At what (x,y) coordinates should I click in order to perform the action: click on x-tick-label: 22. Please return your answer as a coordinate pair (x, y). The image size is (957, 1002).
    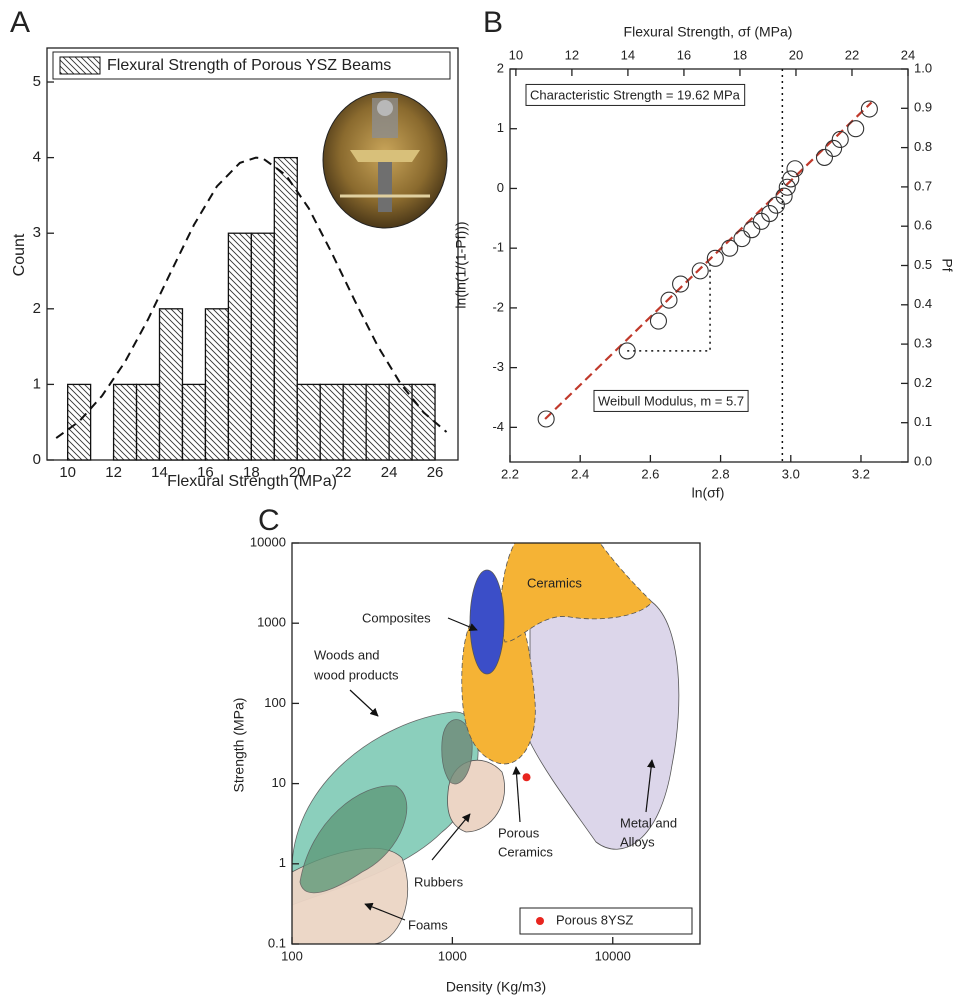
    Looking at the image, I should click on (343, 472).